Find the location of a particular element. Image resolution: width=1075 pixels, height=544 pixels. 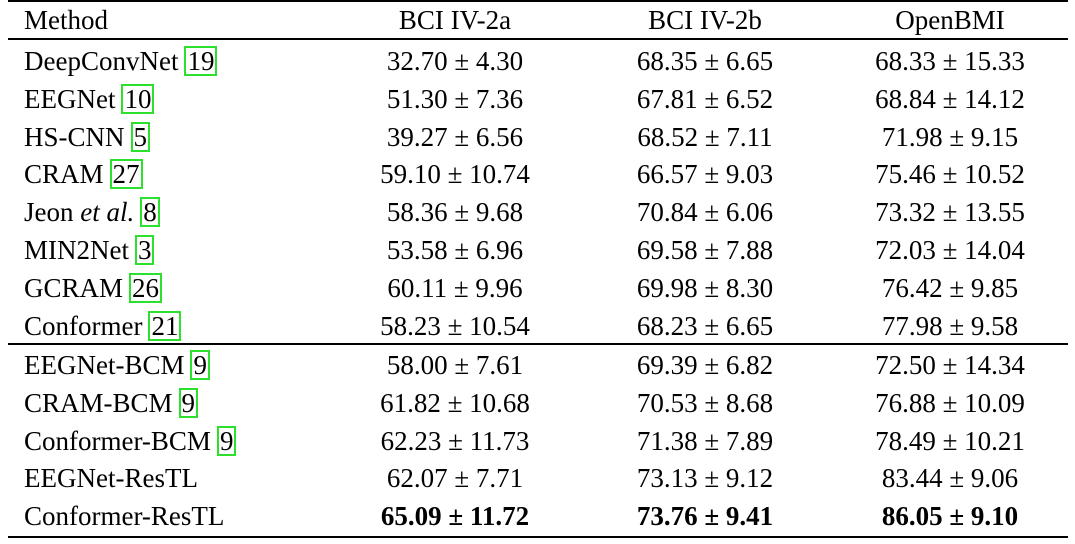

value-cell: 70.84 ± 6.06 is located at coordinates (705, 212).